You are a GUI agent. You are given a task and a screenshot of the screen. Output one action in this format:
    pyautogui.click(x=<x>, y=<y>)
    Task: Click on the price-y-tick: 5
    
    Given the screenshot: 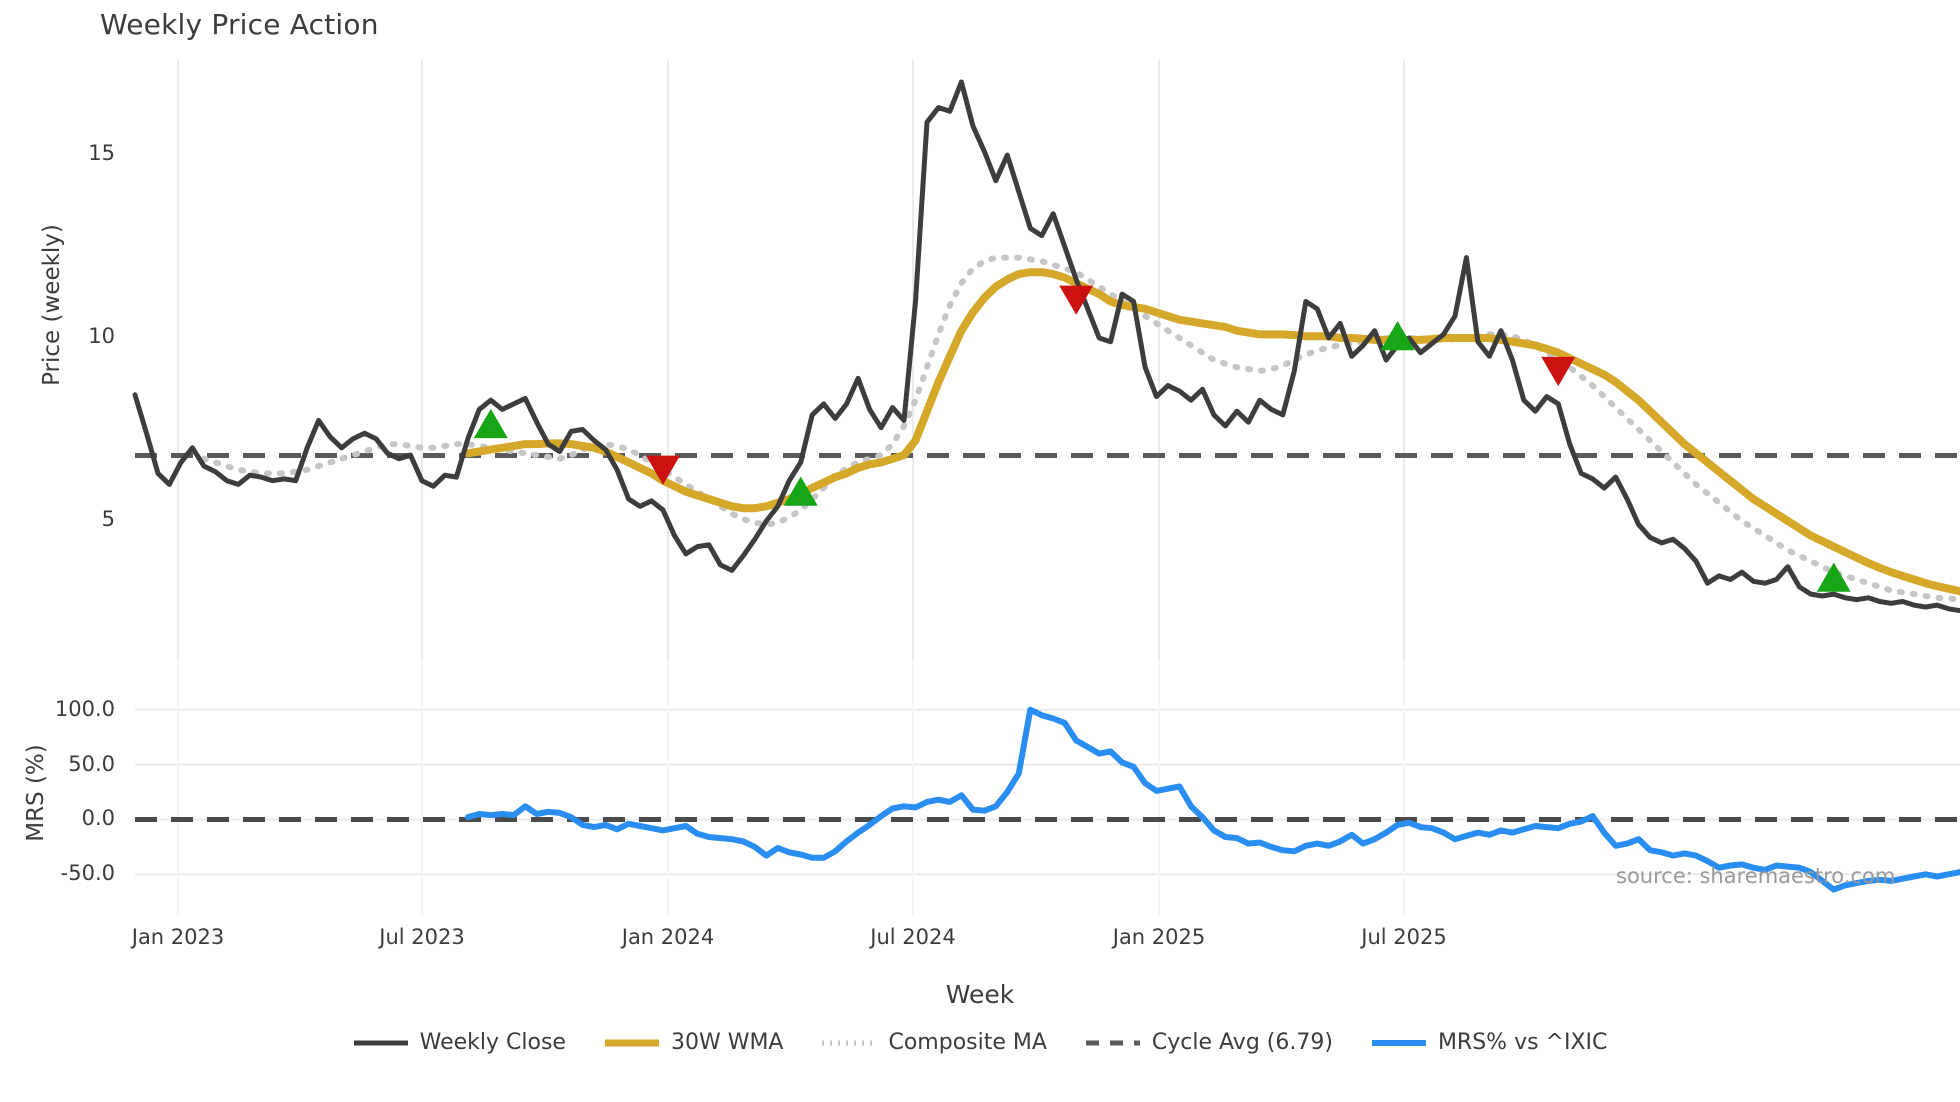 What is the action you would take?
    pyautogui.click(x=108, y=518)
    